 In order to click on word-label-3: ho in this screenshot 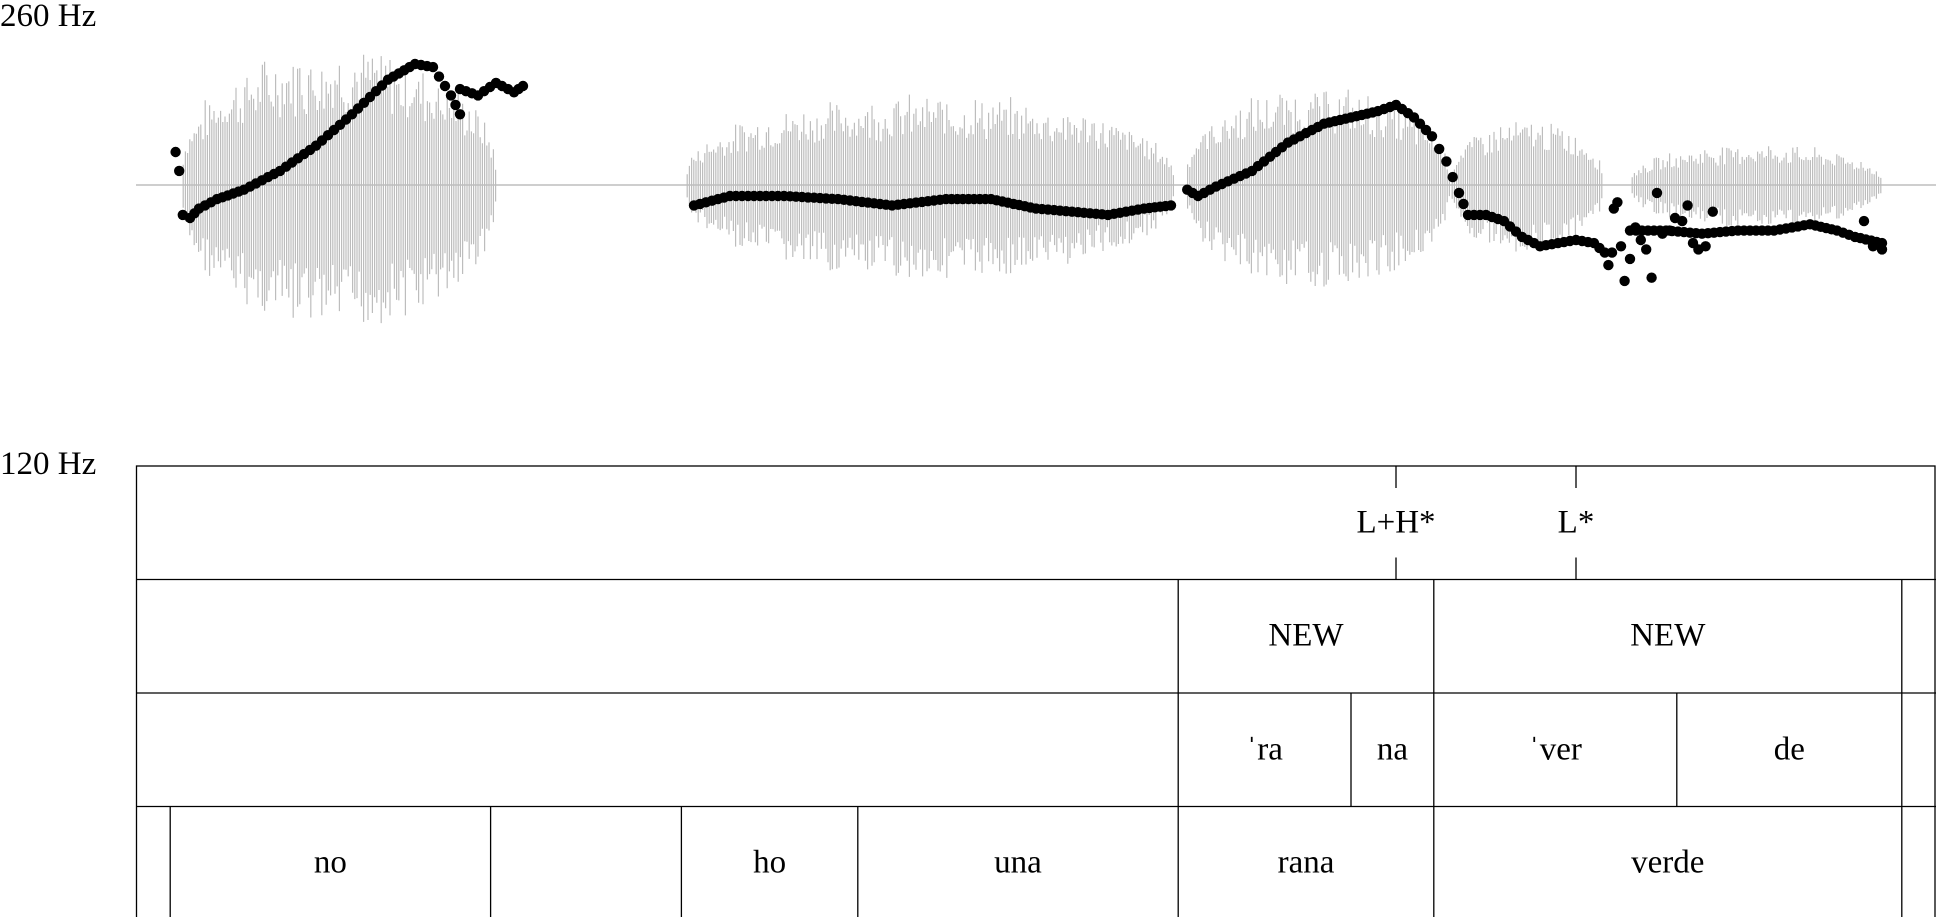, I will do `click(770, 862)`.